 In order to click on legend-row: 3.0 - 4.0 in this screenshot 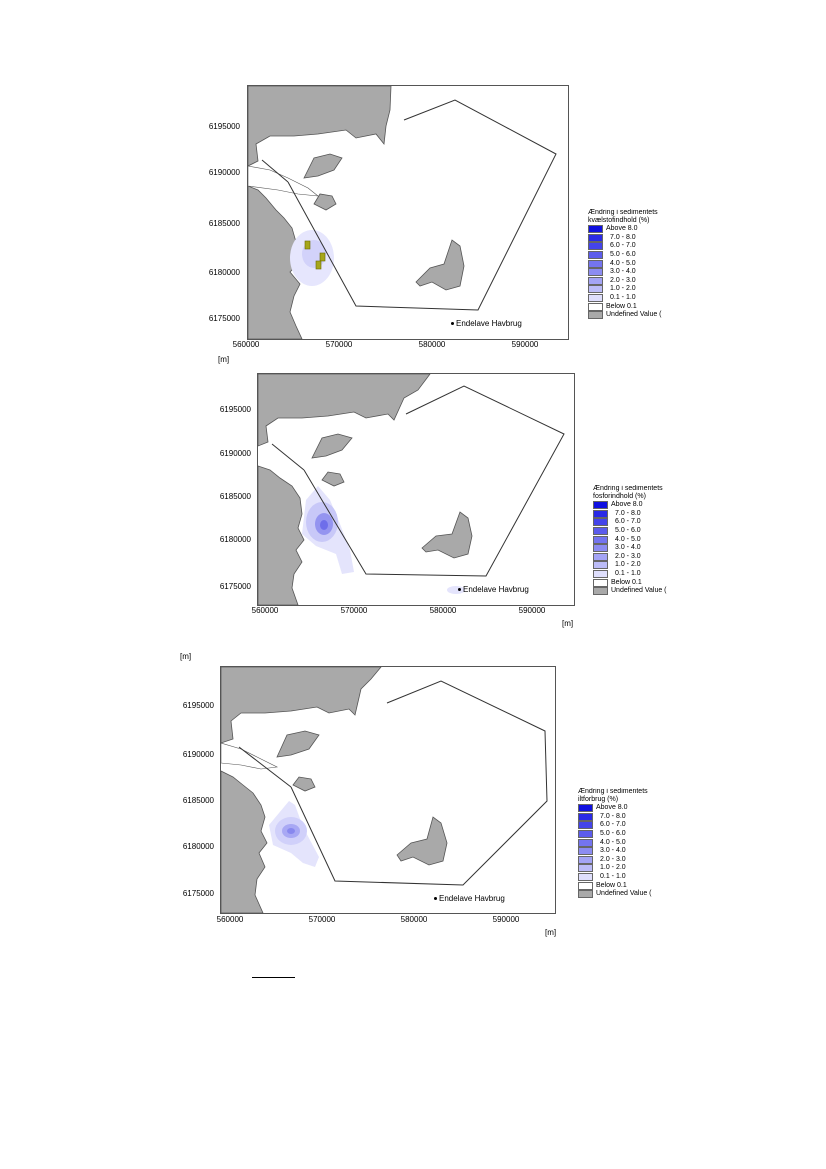, I will do `click(633, 548)`.